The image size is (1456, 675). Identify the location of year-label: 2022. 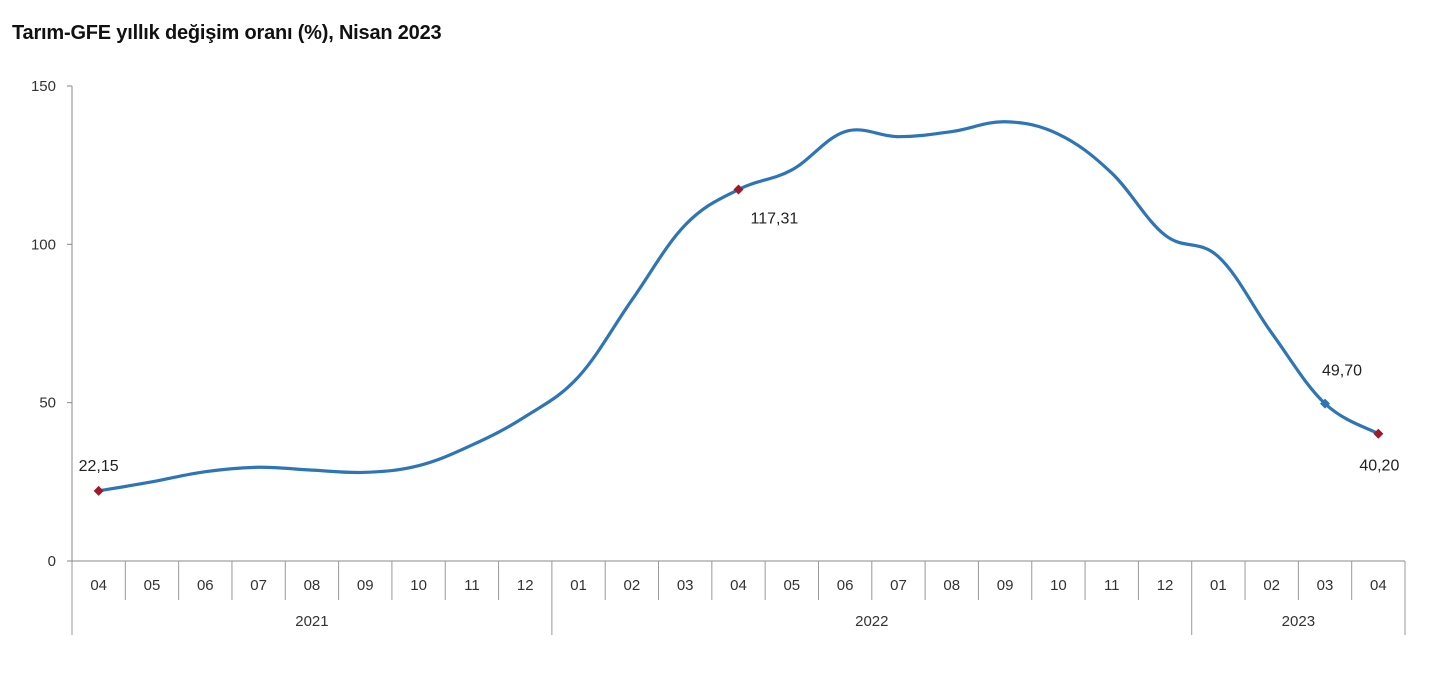
(871, 621).